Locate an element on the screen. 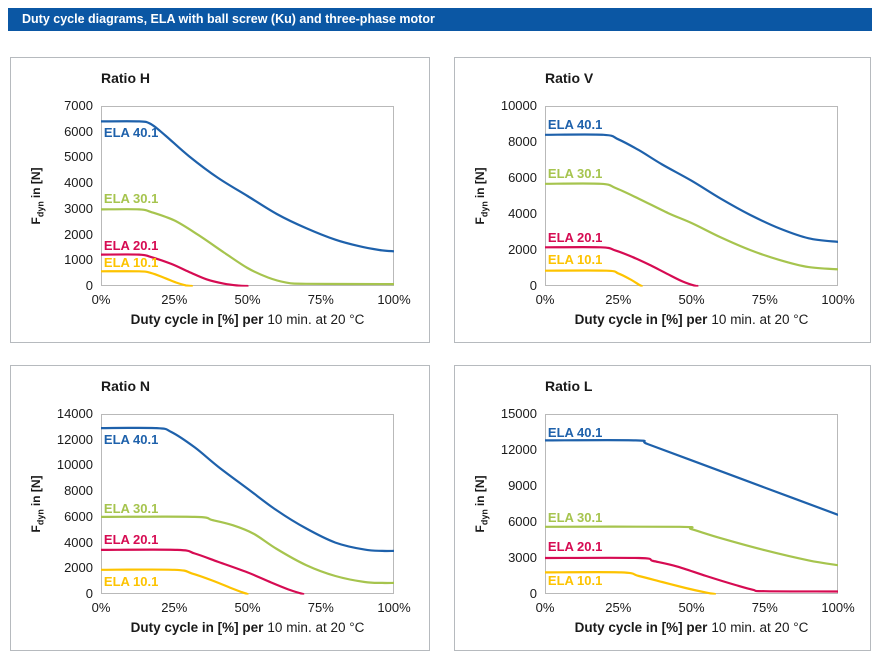  chart-title: Ratio L is located at coordinates (569, 386).